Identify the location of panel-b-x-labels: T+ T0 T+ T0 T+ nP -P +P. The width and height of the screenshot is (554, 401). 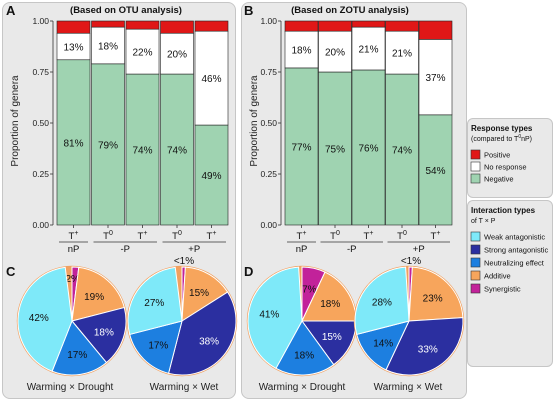
(368, 240).